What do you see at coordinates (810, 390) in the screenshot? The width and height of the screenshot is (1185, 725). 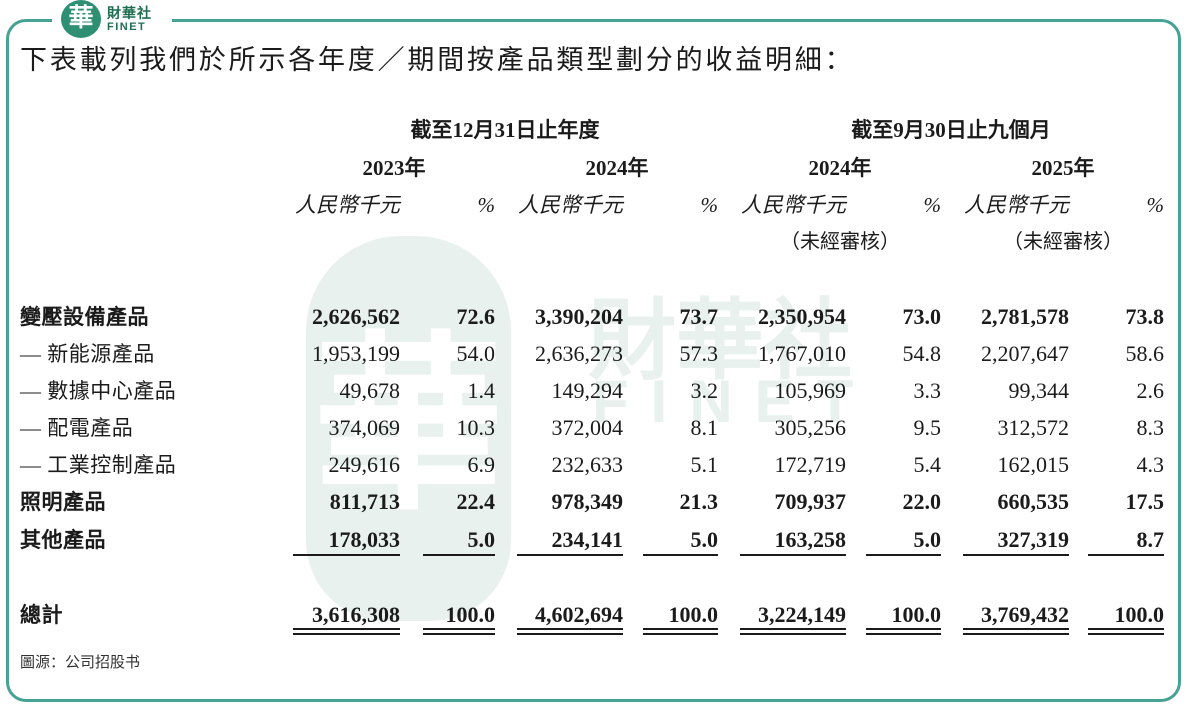 I see `cell-2024-9m-amount: 105,969` at bounding box center [810, 390].